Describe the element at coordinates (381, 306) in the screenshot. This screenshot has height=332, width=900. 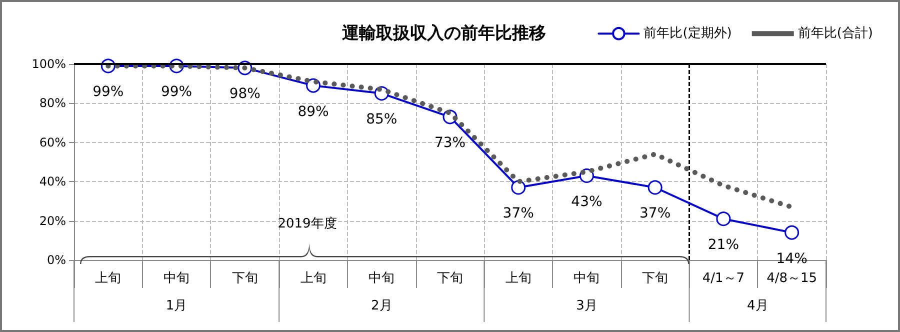
I see `text: 2月` at that location.